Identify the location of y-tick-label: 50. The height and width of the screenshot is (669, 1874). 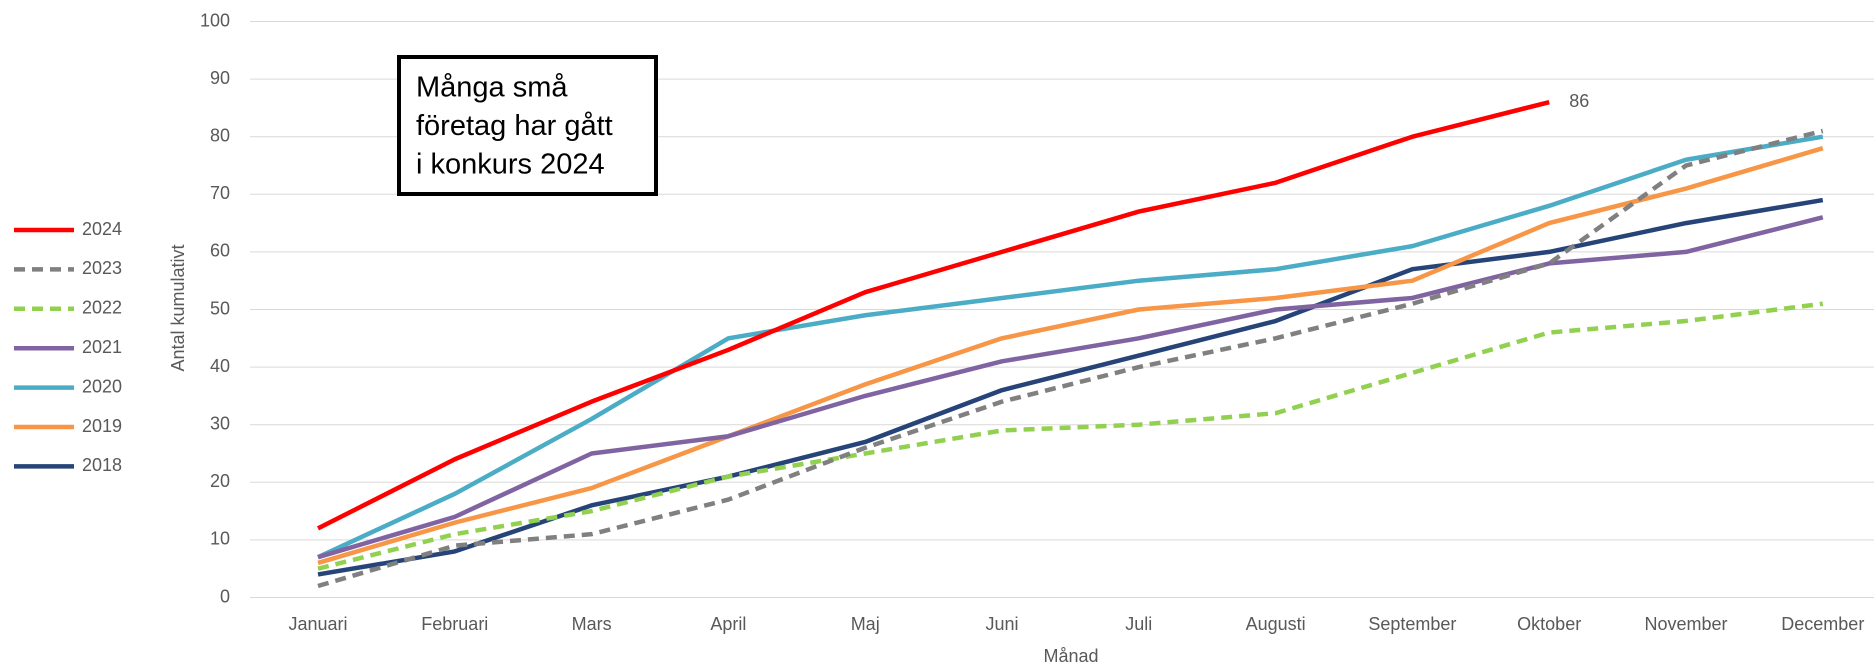
(220, 308).